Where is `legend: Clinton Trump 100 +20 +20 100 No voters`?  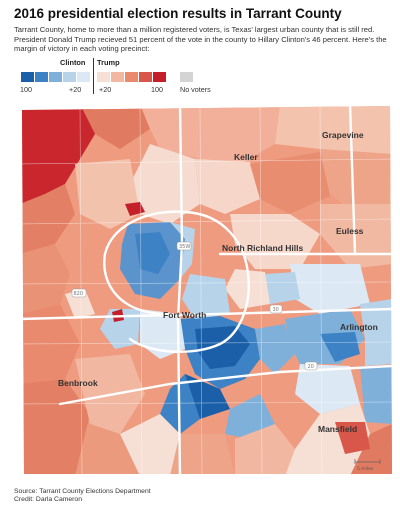 legend: Clinton Trump 100 +20 +20 100 No voters is located at coordinates (164, 78).